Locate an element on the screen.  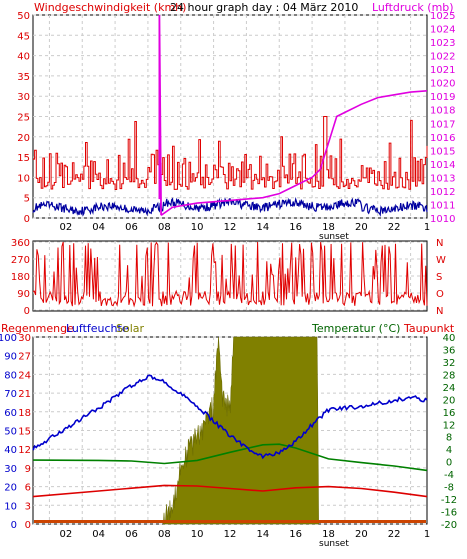
sunset-label-bottom: sunset is located at coordinates (334, 544).